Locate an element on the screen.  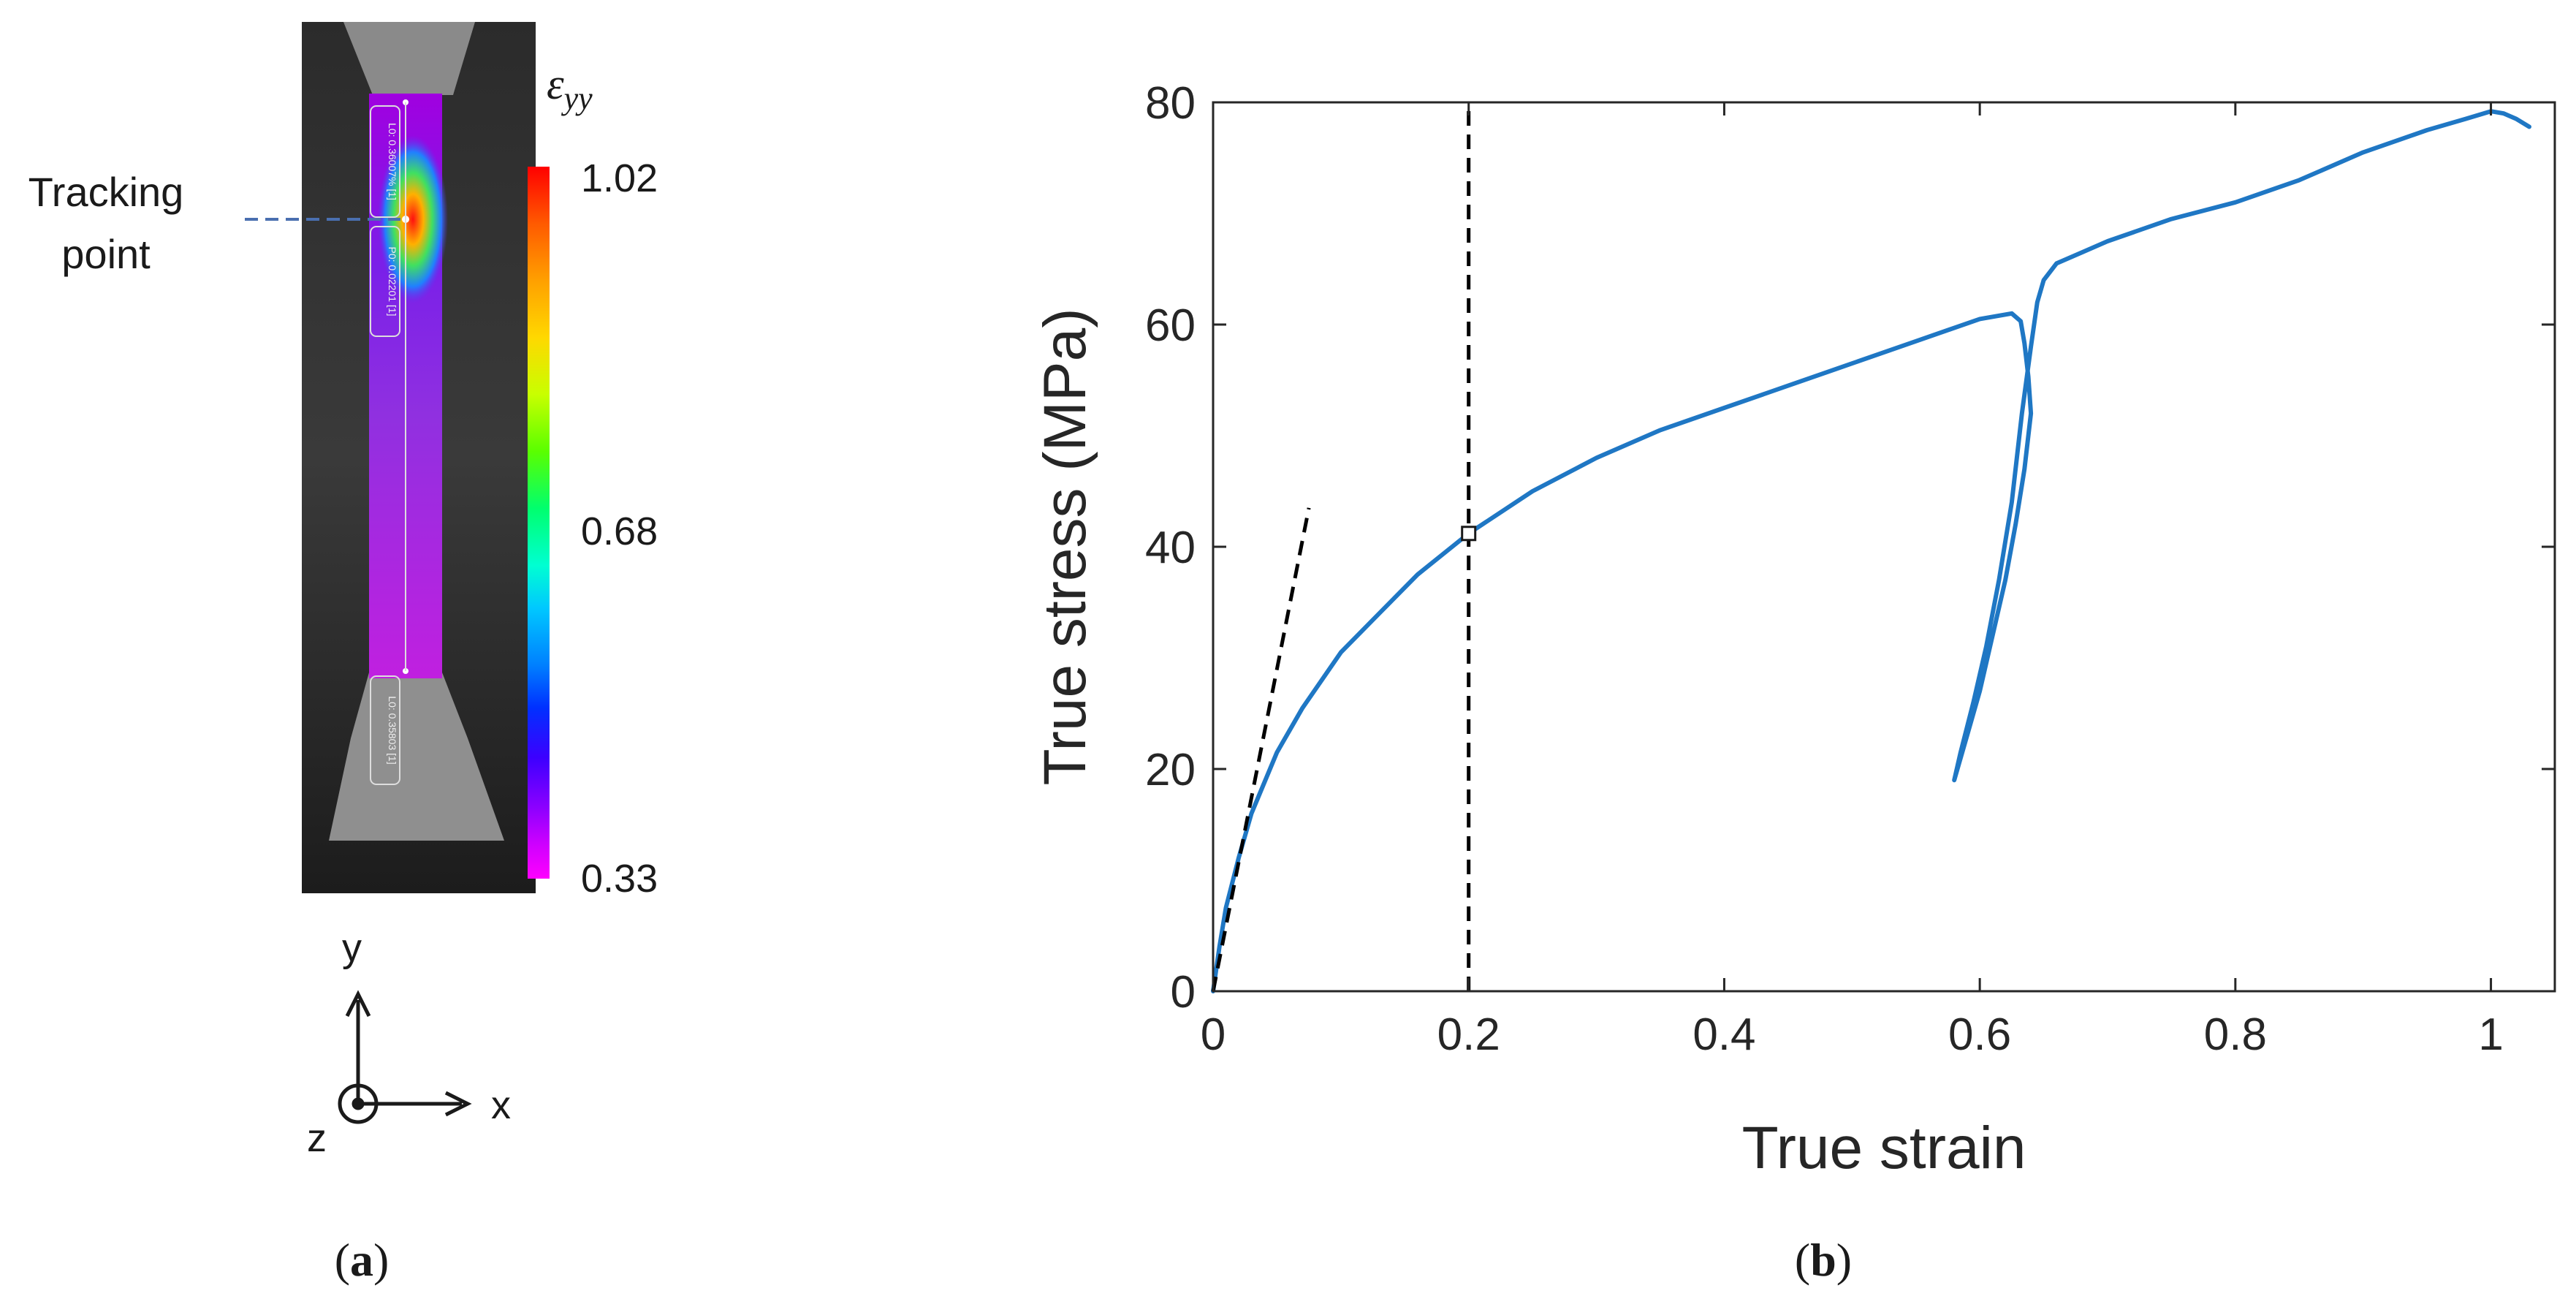
series-elastic-slope-line is located at coordinates (1261, 750).